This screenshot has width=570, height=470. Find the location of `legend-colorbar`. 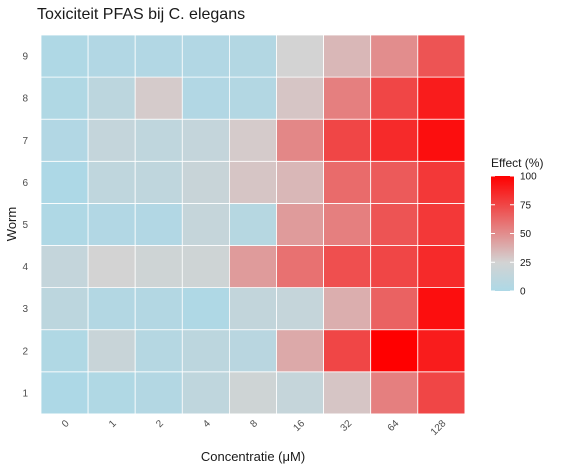

legend-colorbar is located at coordinates (502, 233).